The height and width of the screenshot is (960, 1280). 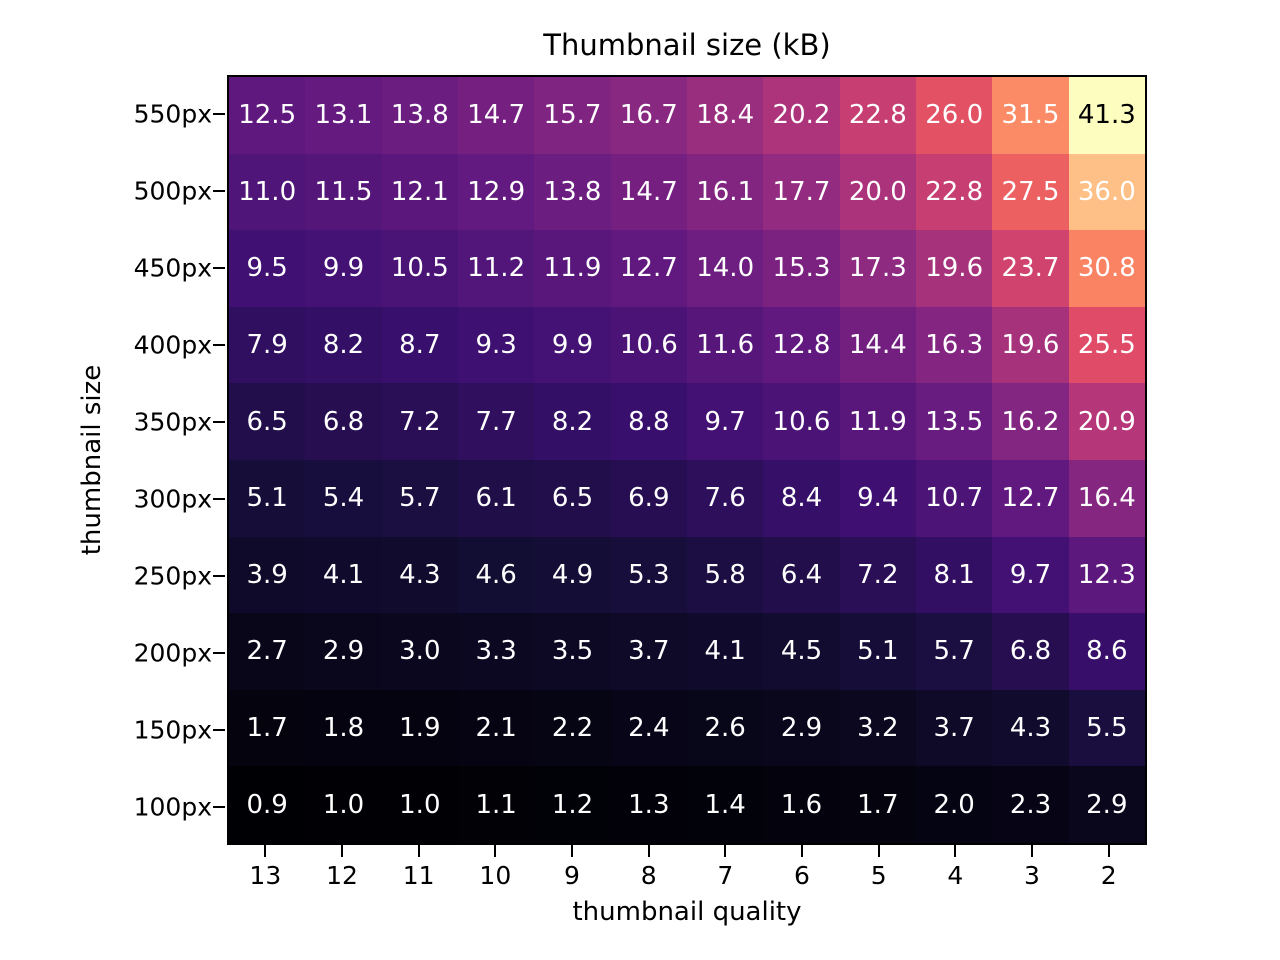 What do you see at coordinates (1106, 728) in the screenshot?
I see `heatmap-cell: 5.5` at bounding box center [1106, 728].